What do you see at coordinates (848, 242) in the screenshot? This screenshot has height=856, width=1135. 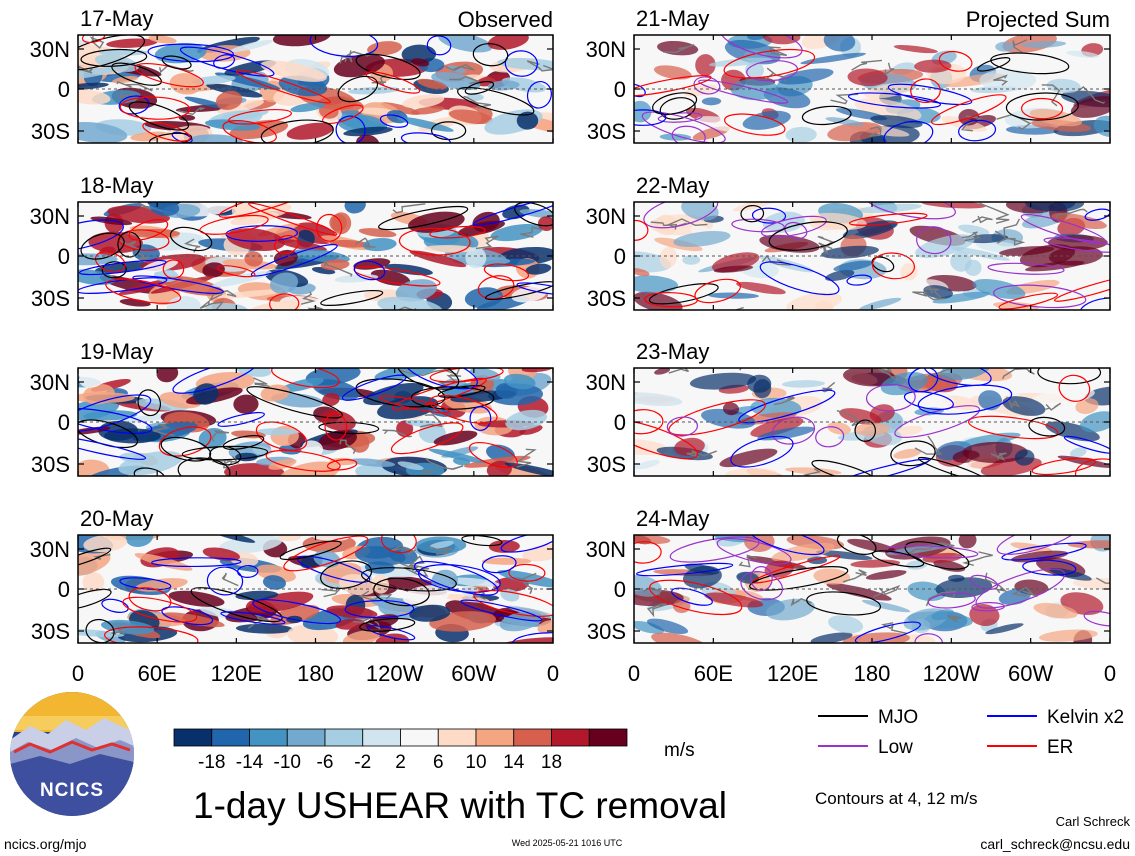 I see `map-panel-22-May: 30N 0 30S 22-May` at bounding box center [848, 242].